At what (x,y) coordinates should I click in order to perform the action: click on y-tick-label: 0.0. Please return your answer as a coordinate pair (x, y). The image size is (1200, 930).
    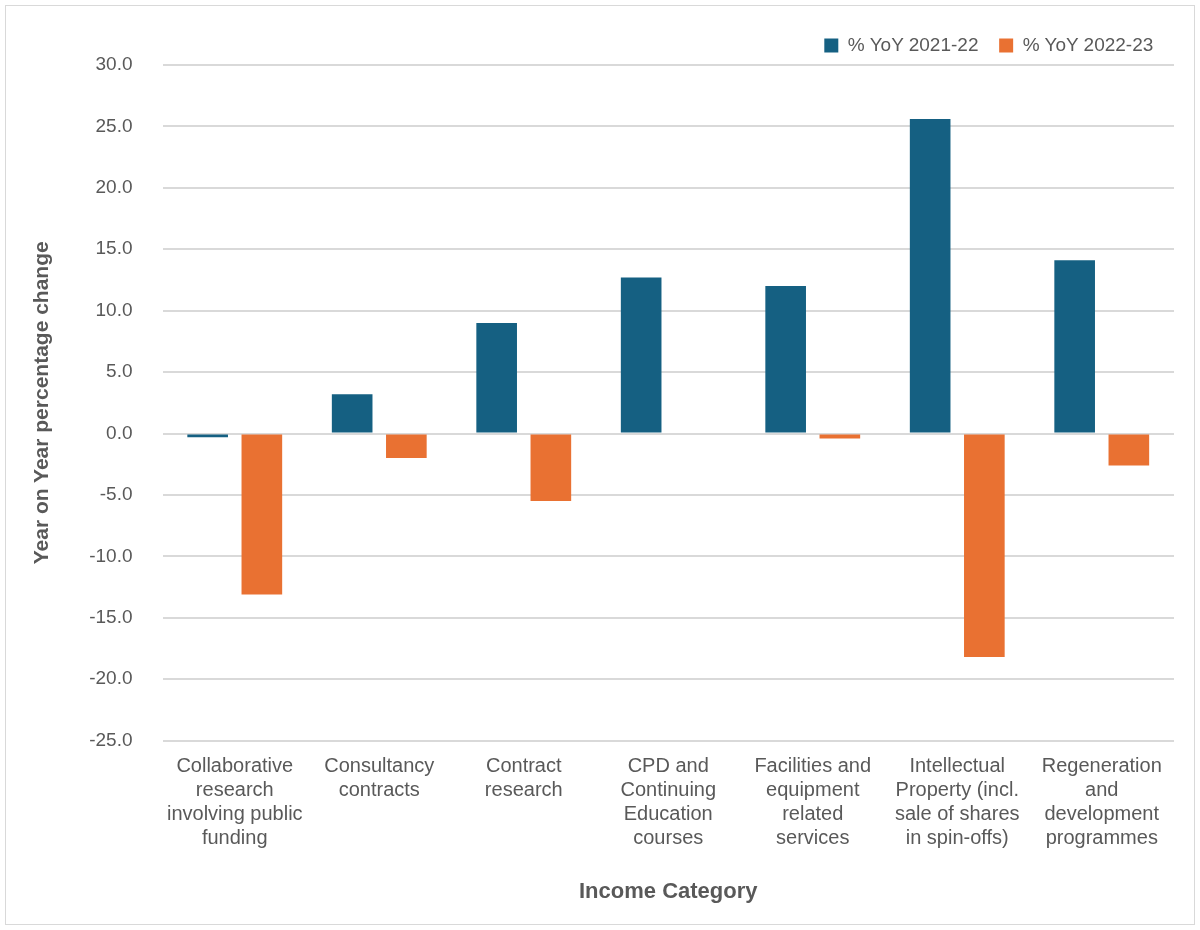
    Looking at the image, I should click on (119, 432).